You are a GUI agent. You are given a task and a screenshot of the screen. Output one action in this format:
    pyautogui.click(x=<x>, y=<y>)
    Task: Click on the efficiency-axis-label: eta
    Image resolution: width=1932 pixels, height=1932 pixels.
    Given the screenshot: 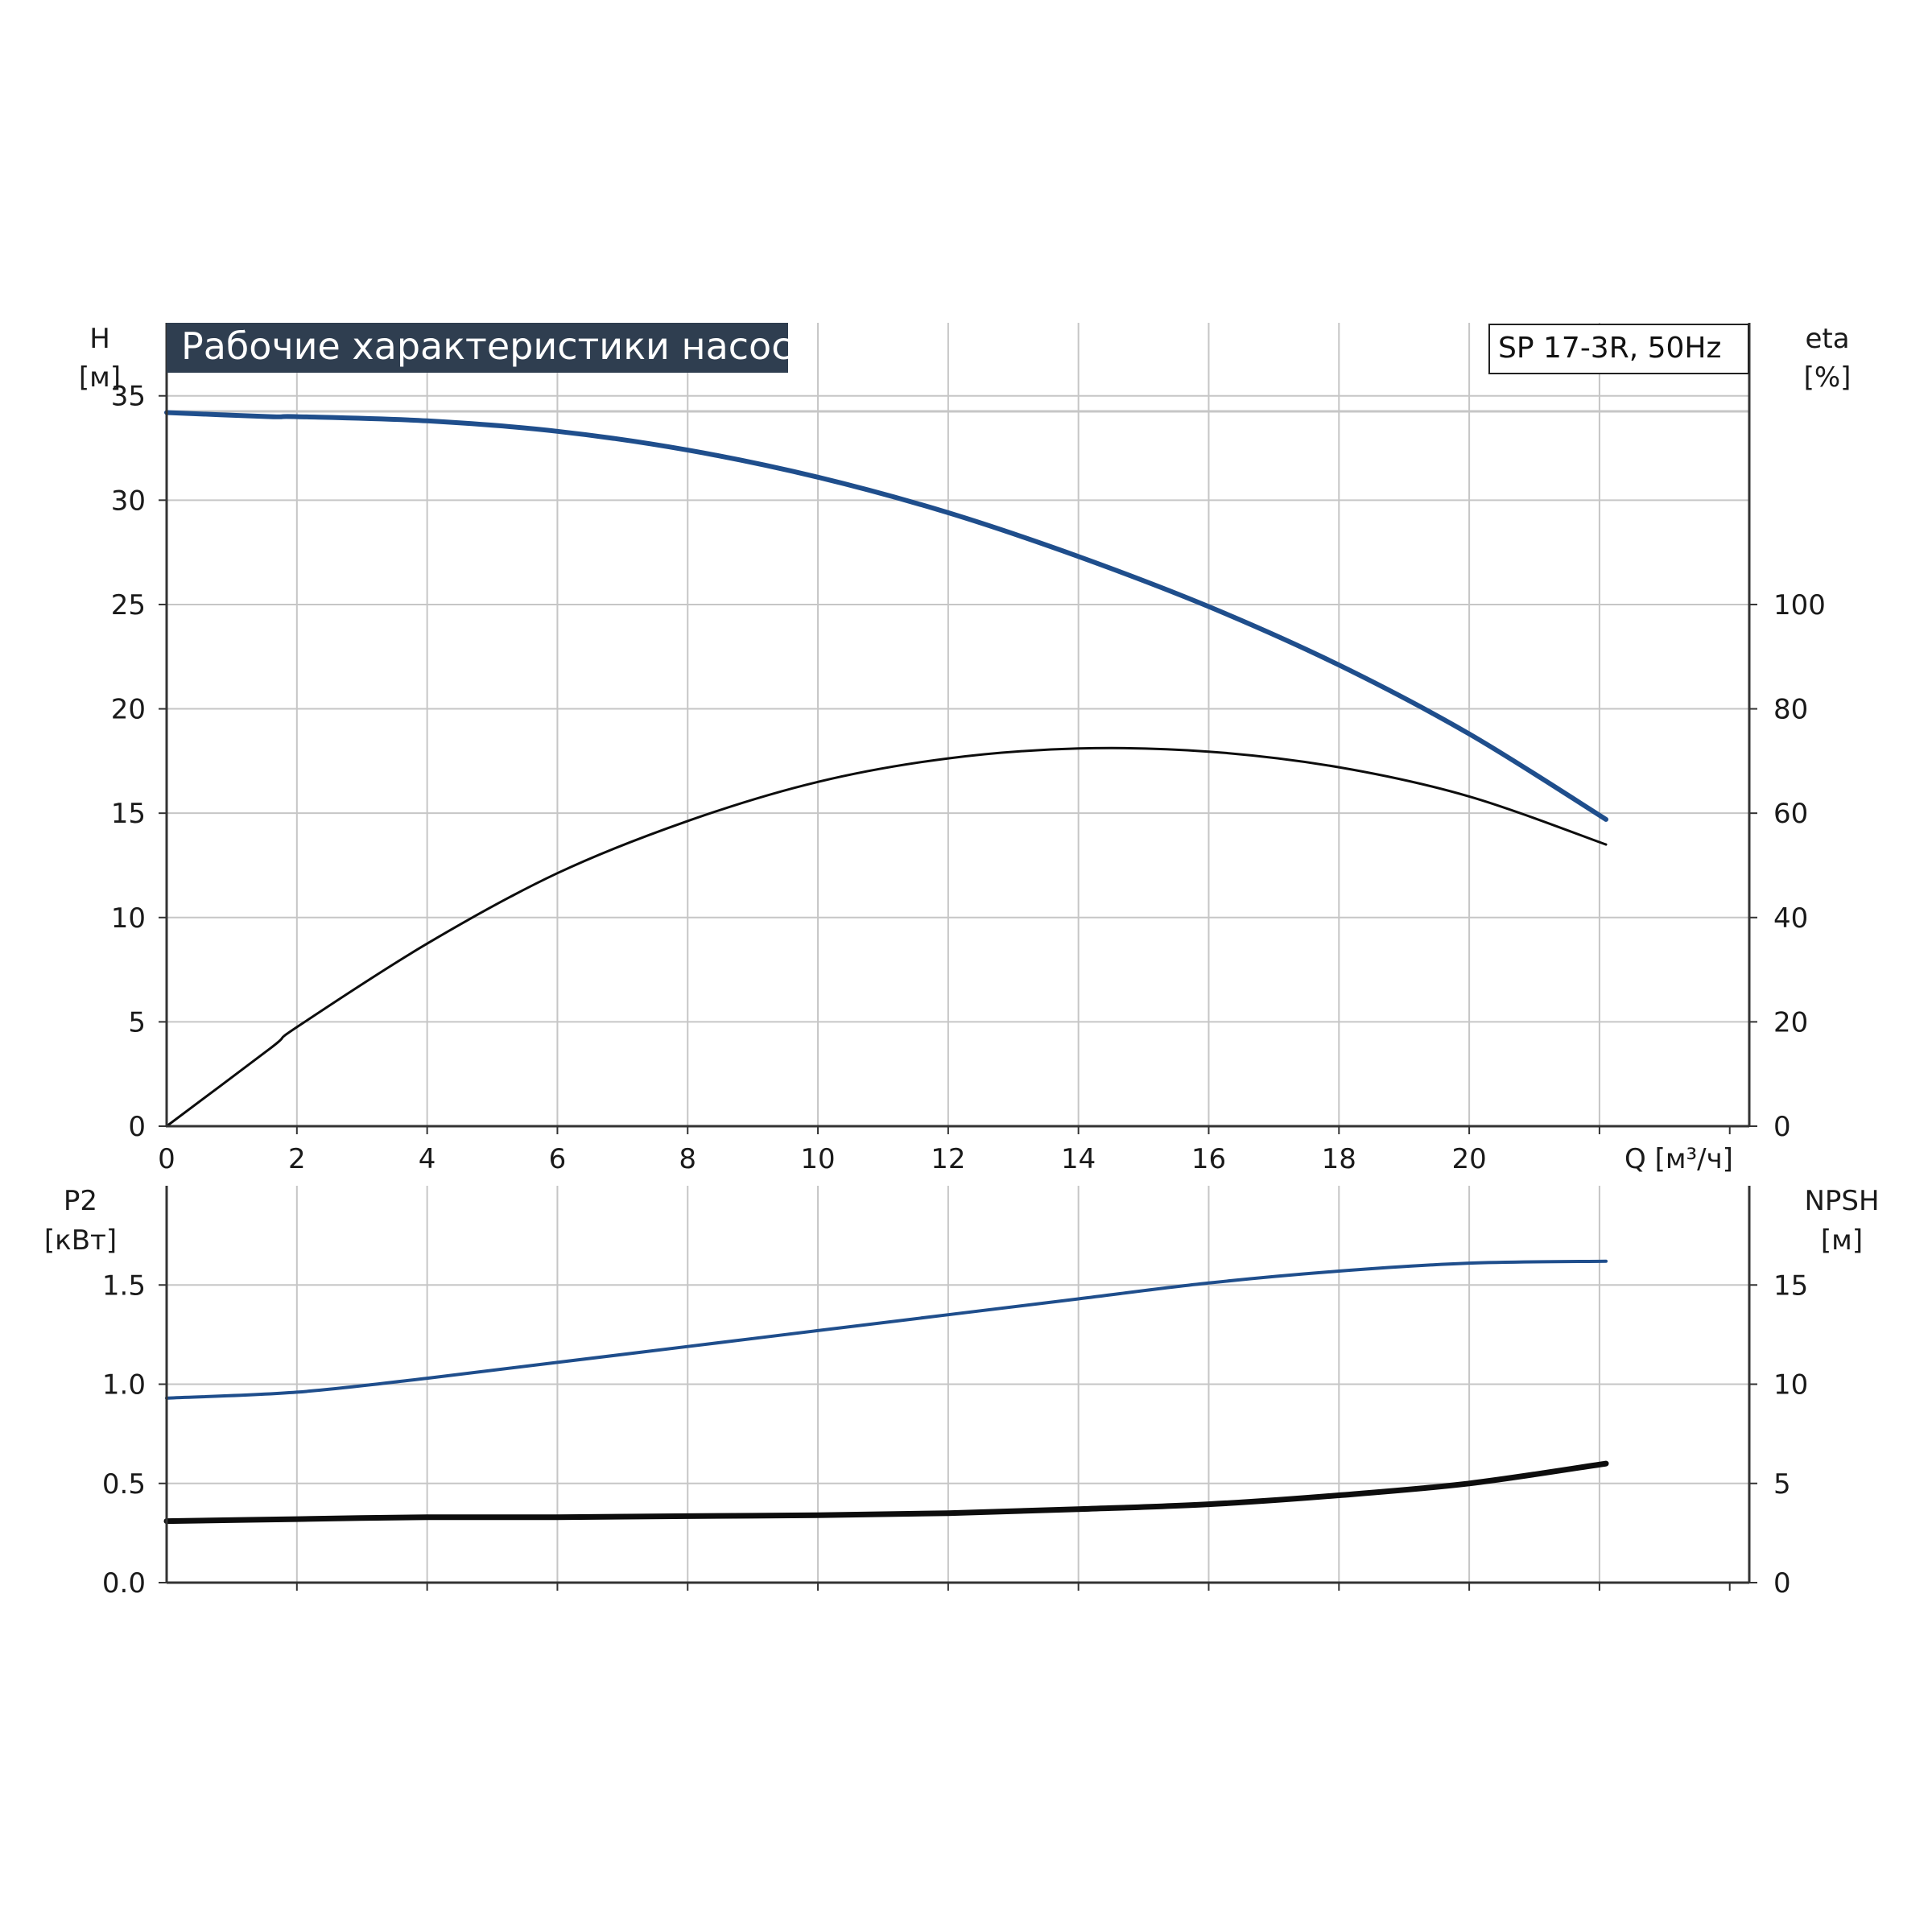 What is the action you would take?
    pyautogui.click(x=1827, y=339)
    